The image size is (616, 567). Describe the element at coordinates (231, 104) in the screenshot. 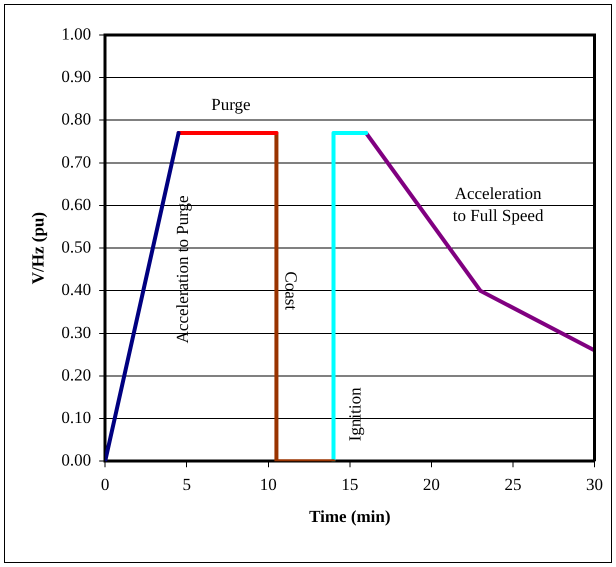

I see `annotation: Purge` at that location.